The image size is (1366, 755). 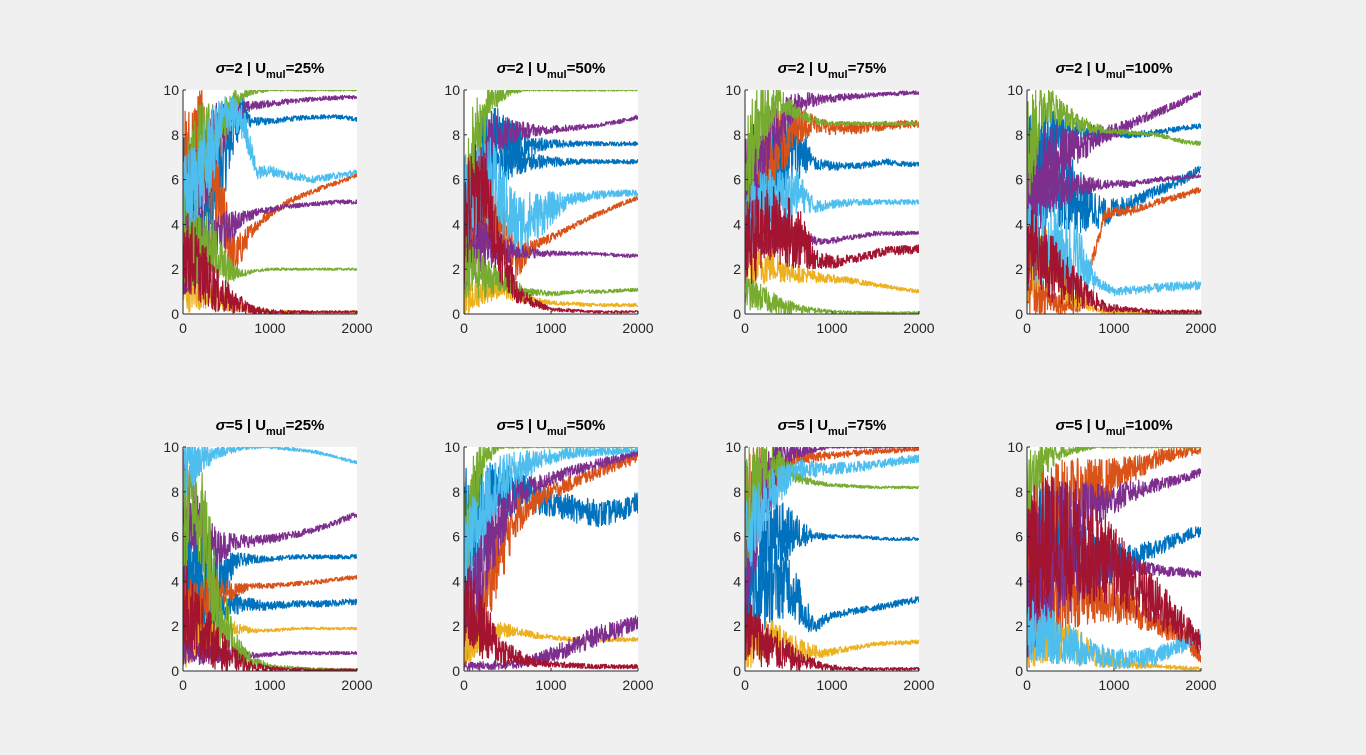 I want to click on subplot-3: 0 2 4 6 8 10 0 1000 2000 σ=2 | Umul=75%, so click(x=829, y=198).